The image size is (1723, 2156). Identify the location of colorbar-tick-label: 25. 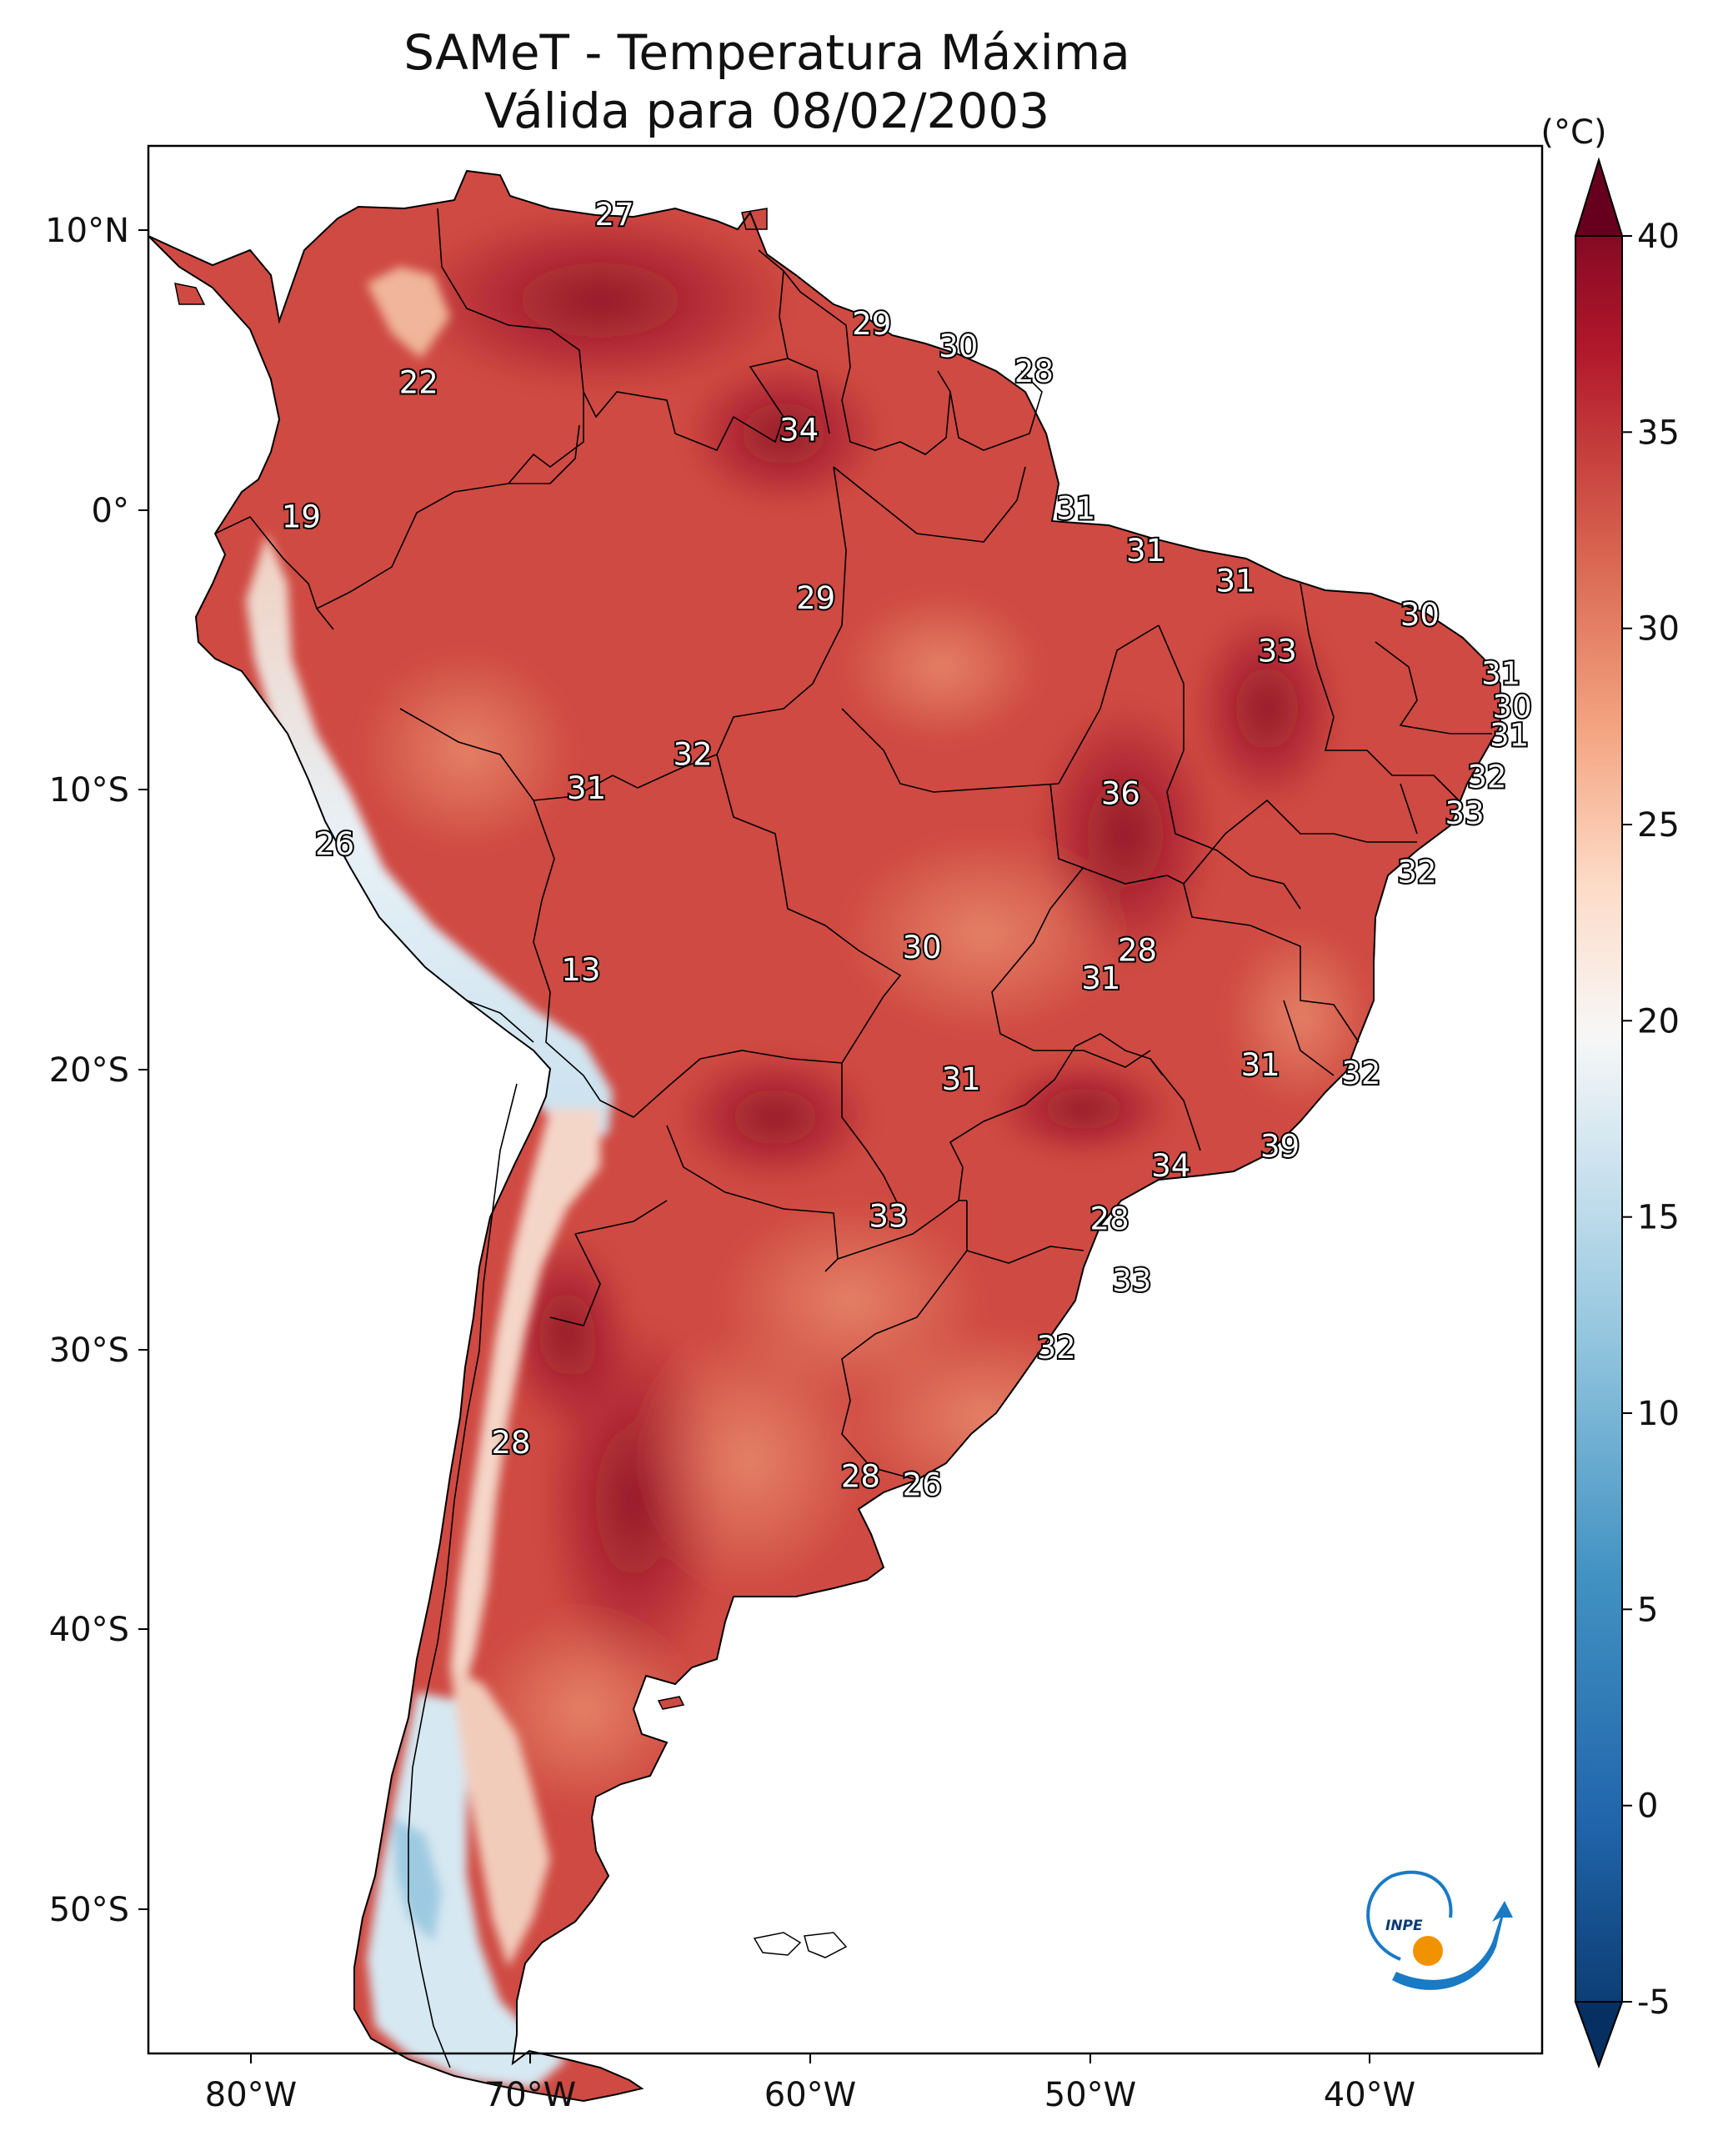
(1659, 825).